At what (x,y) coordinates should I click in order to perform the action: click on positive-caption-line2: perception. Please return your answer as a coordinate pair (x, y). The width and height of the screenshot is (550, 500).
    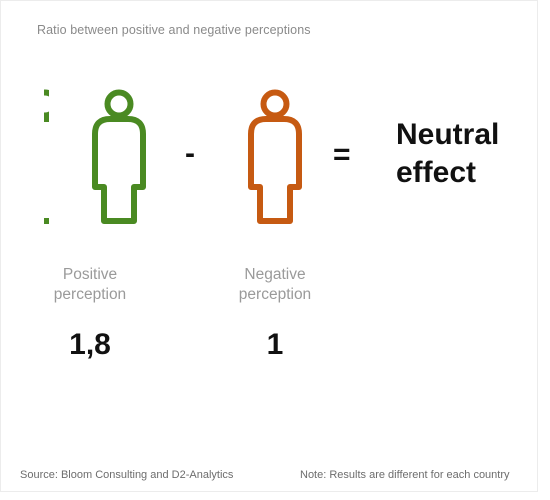
    Looking at the image, I should click on (90, 294).